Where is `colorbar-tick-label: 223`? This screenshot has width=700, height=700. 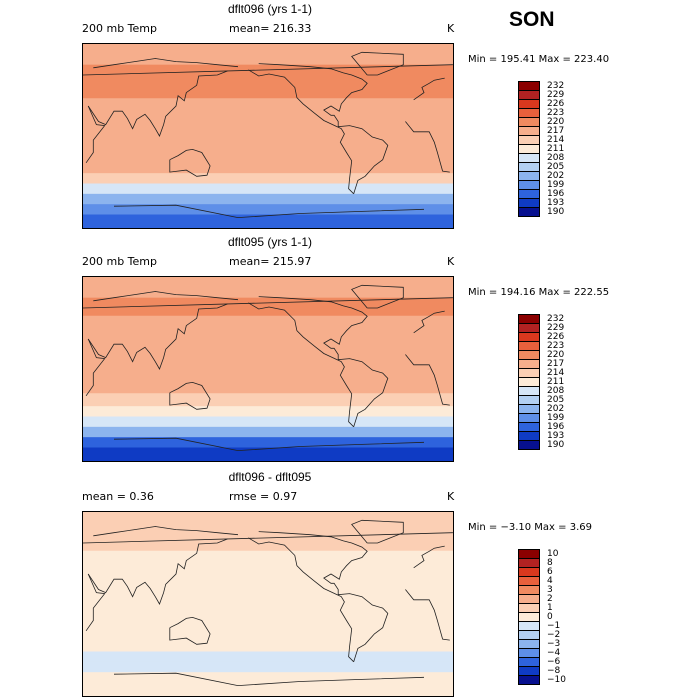 colorbar-tick-label: 223 is located at coordinates (556, 113).